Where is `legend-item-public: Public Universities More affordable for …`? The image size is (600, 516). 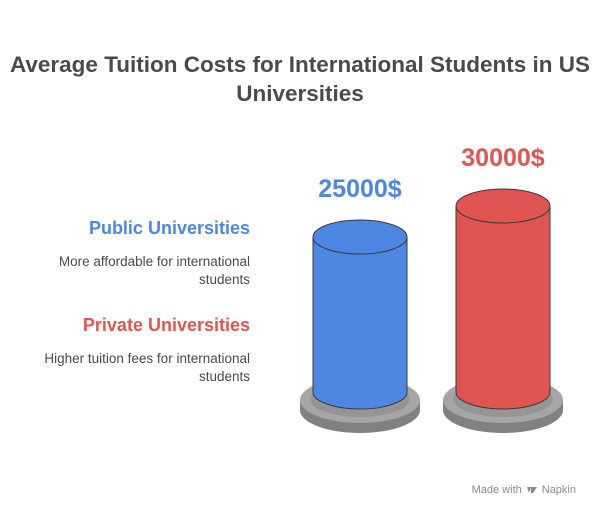 legend-item-public: Public Universities More affordable for … is located at coordinates (135, 253).